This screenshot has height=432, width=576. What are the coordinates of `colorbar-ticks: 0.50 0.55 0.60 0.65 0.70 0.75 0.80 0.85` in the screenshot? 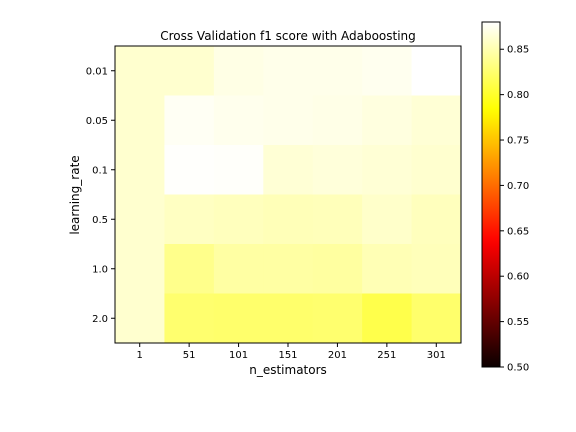 It's located at (514, 209).